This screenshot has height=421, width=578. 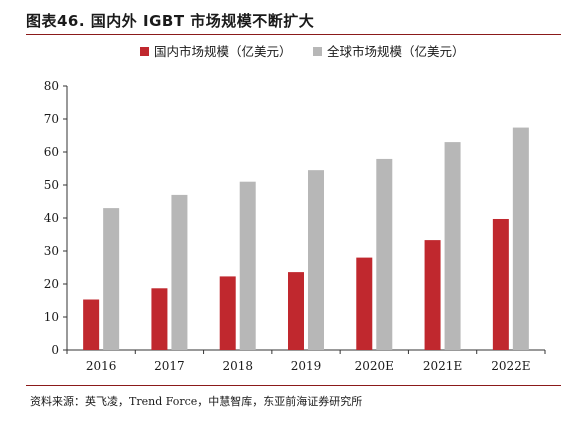 What do you see at coordinates (51, 152) in the screenshot?
I see `y-tick-label: 60` at bounding box center [51, 152].